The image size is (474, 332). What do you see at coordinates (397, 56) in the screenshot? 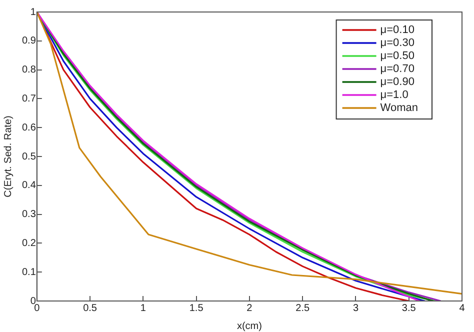
I see `legend-label: μ=0.50` at bounding box center [397, 56].